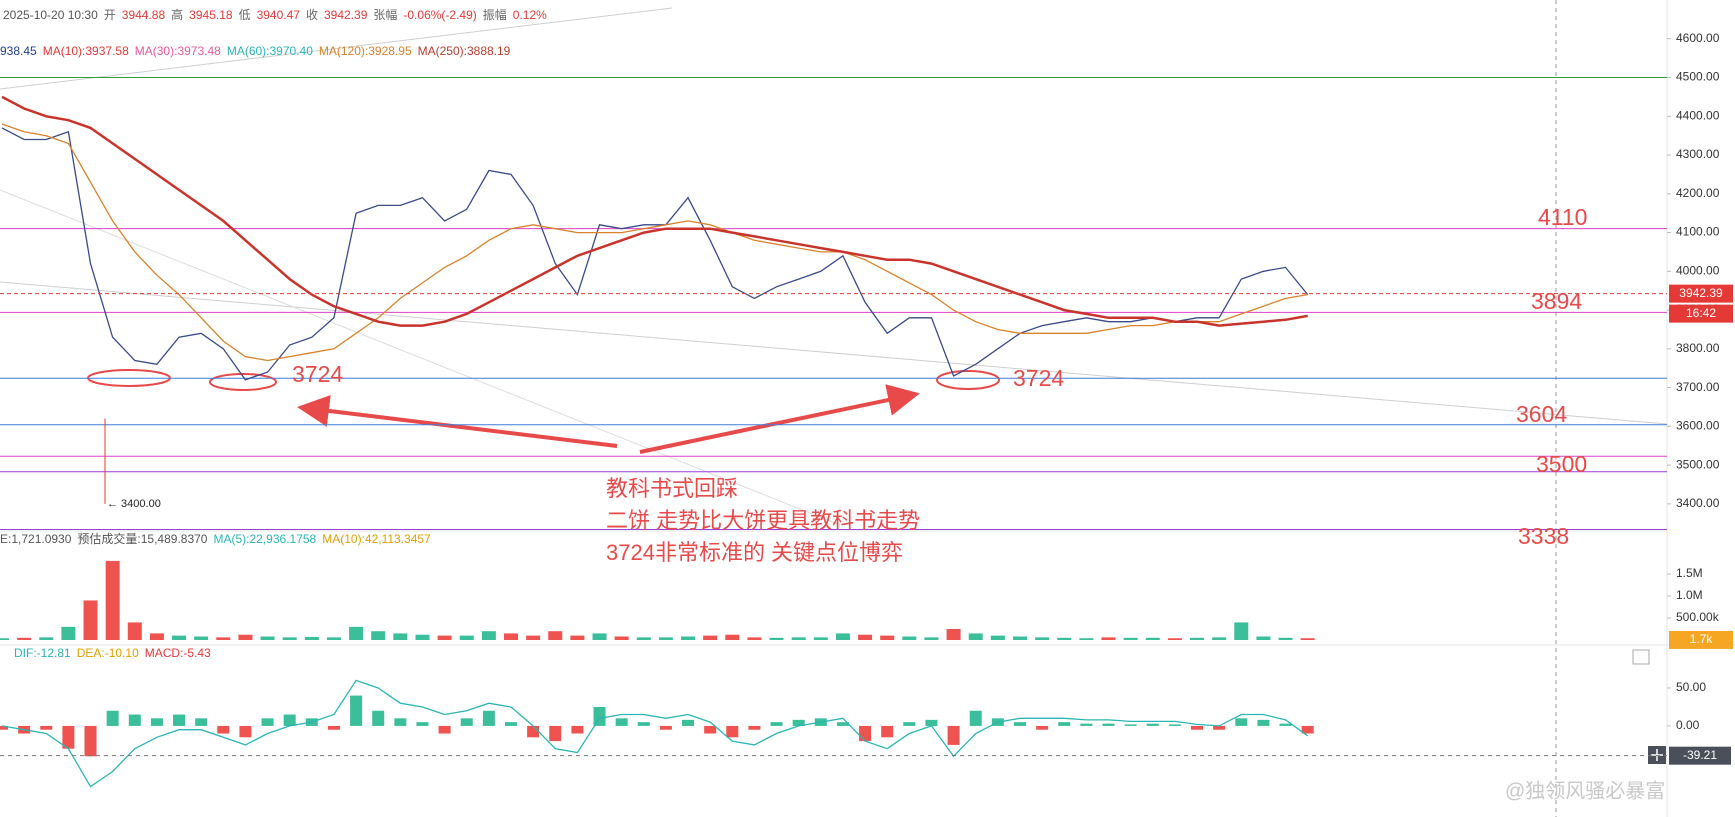 The height and width of the screenshot is (817, 1735). I want to click on legend-text: 3942.39, so click(346, 15).